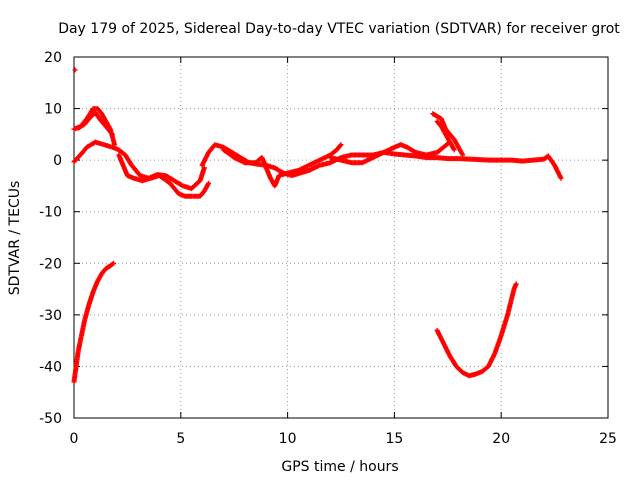  What do you see at coordinates (608, 439) in the screenshot?
I see `x-tick-label: 25` at bounding box center [608, 439].